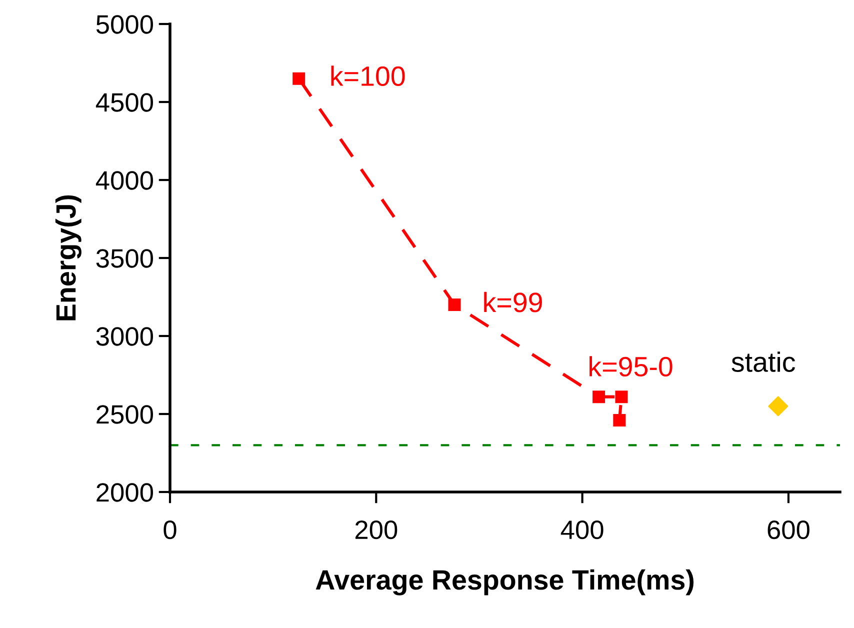 This screenshot has height=628, width=854. What do you see at coordinates (789, 530) in the screenshot?
I see `x-tick-label: 600` at bounding box center [789, 530].